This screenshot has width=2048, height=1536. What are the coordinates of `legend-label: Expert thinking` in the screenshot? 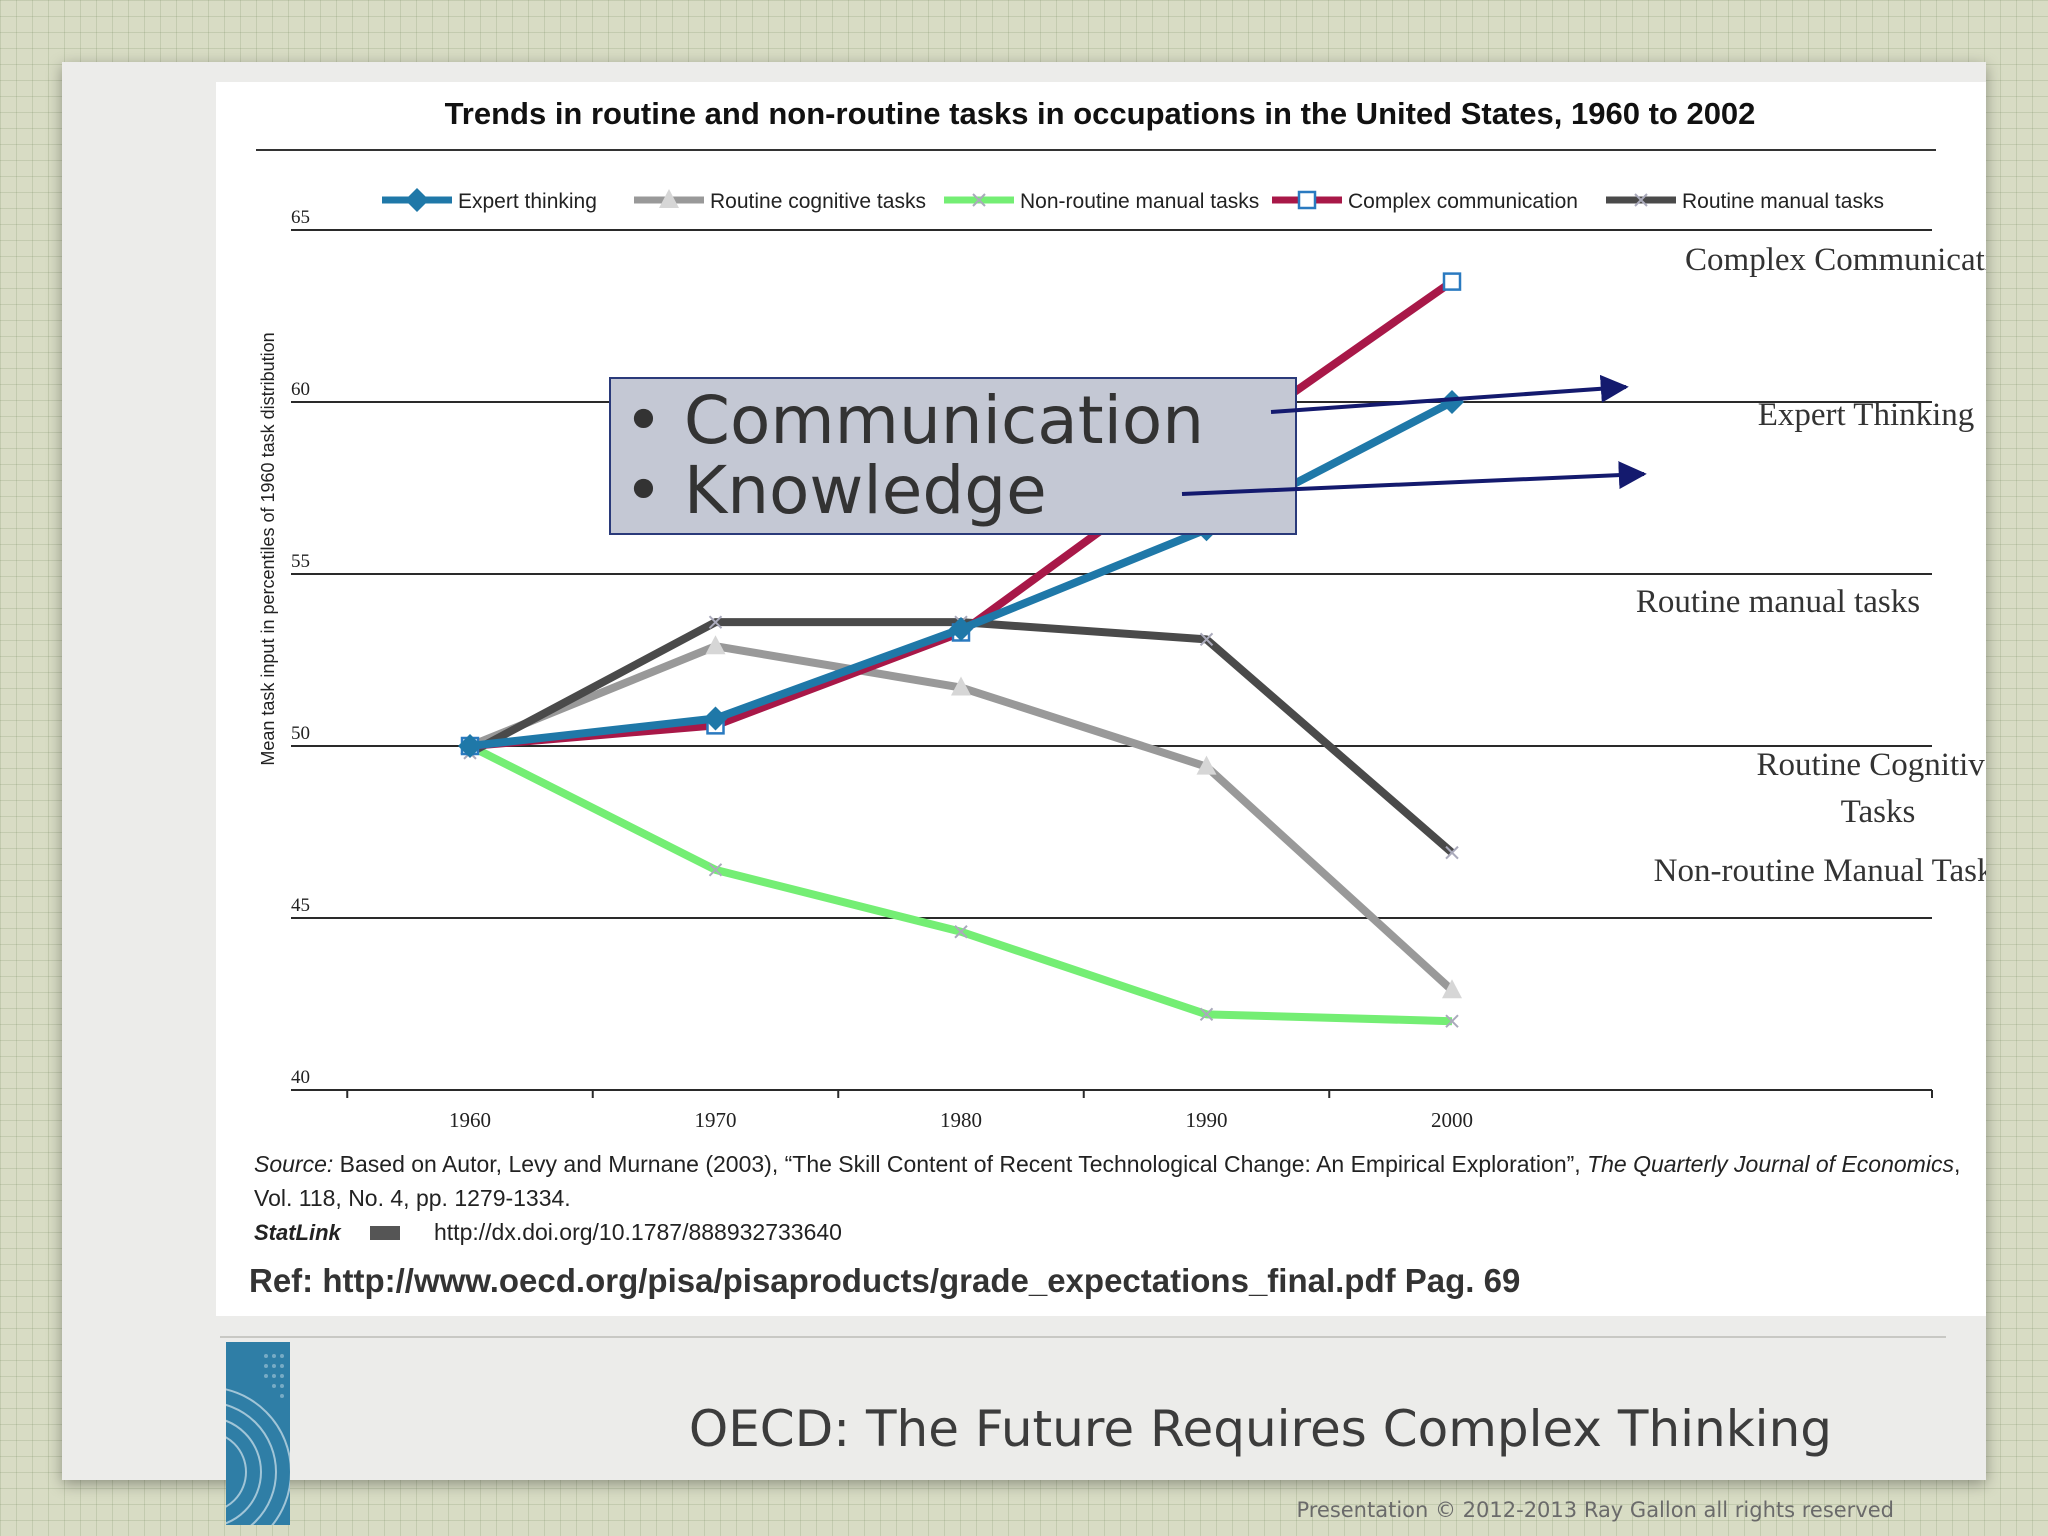 It's located at (527, 201).